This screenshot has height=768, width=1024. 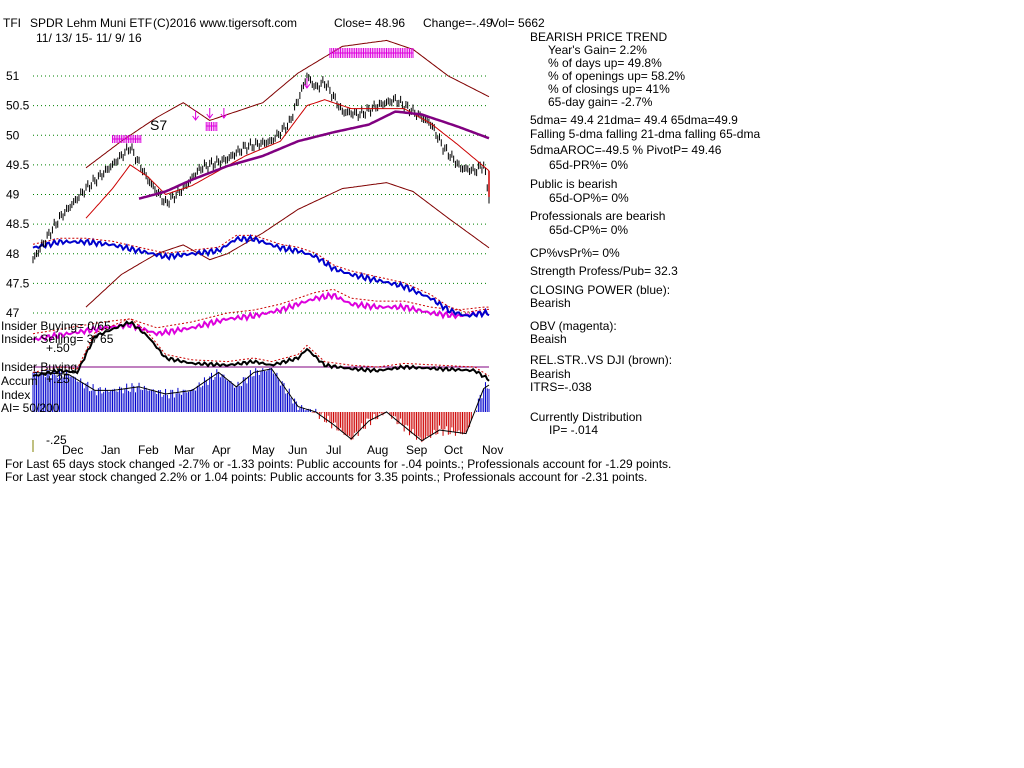 What do you see at coordinates (586, 417) in the screenshot?
I see `sidebar-line: Currently Distribution` at bounding box center [586, 417].